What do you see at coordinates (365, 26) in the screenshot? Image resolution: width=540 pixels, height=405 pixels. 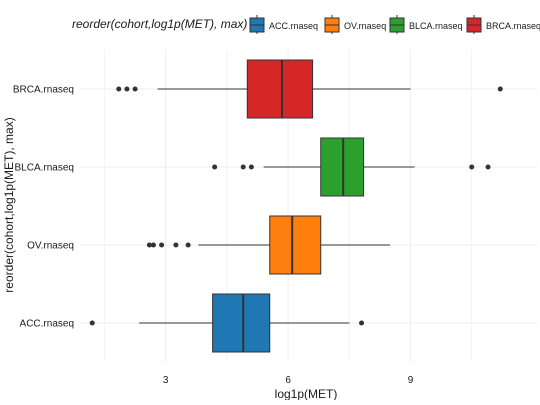 I see `legend-label-ov-rnaseq: OV.rnaseq` at bounding box center [365, 26].